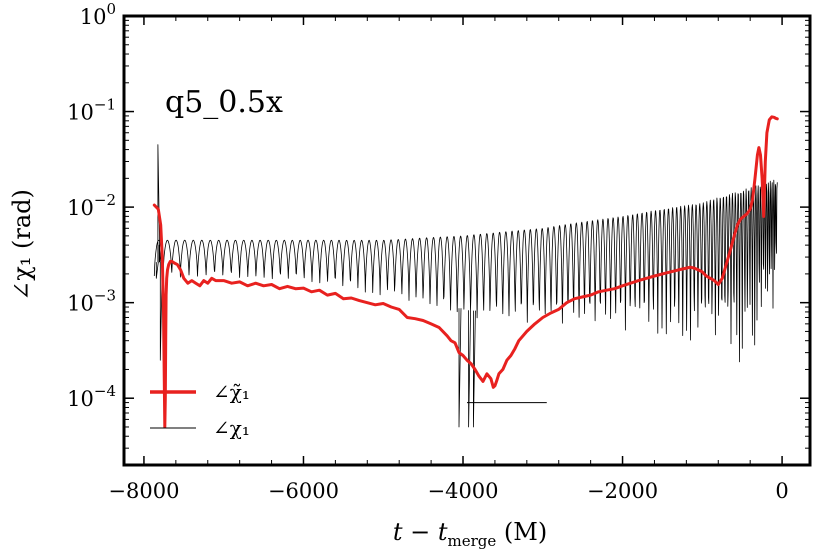  I want to click on x-tick-label: −8000, so click(143, 491).